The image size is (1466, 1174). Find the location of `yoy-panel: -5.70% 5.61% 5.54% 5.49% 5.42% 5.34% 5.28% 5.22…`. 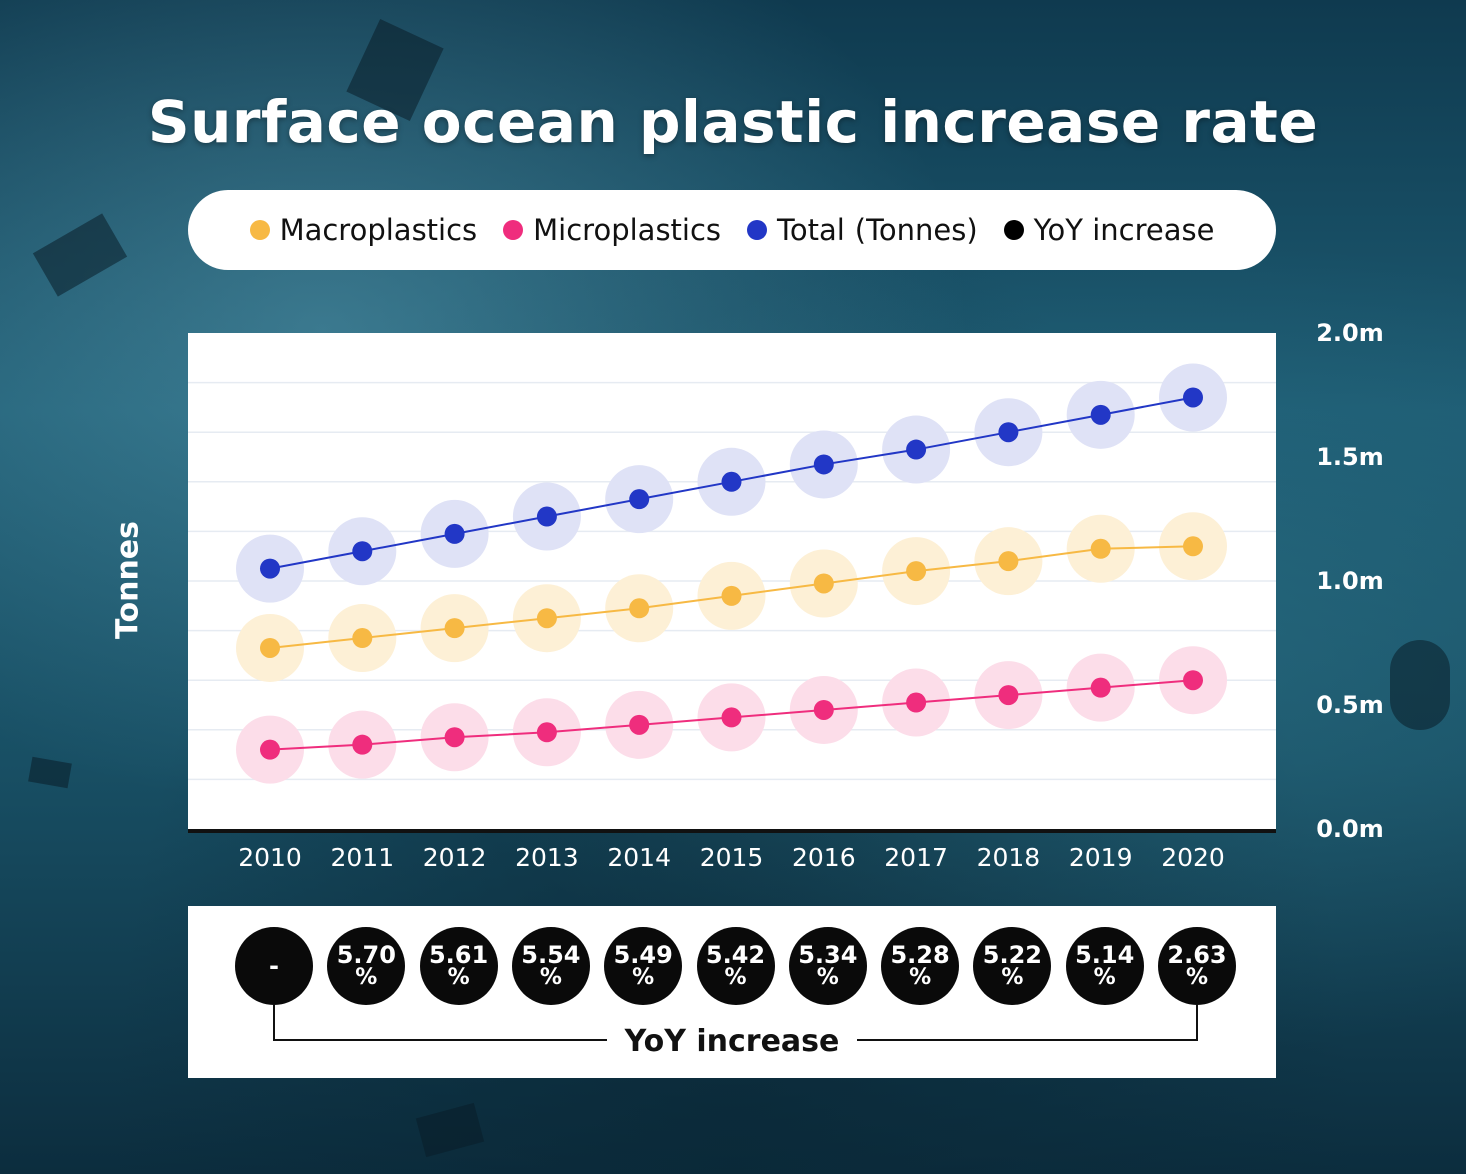

yoy-panel: -5.70% 5.61% 5.54% 5.49% 5.42% 5.34% 5.28% 5.22… is located at coordinates (732, 992).